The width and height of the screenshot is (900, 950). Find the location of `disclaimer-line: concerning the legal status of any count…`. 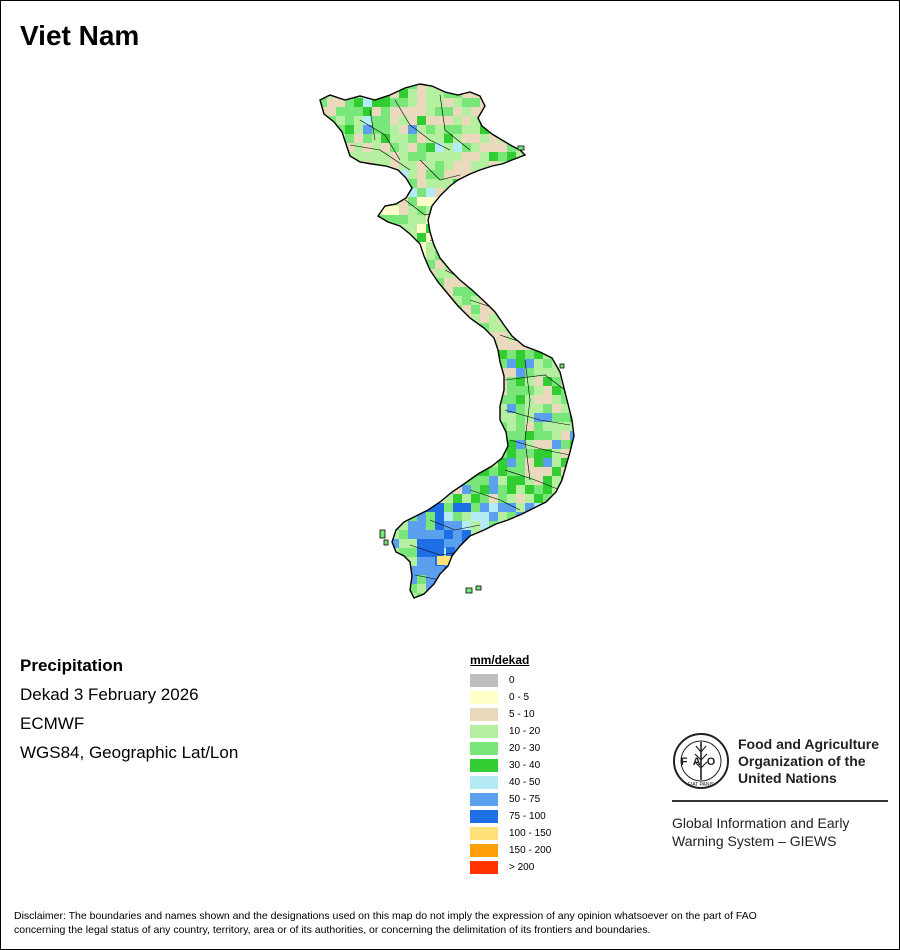

disclaimer-line: concerning the legal status of any count… is located at coordinates (332, 930).